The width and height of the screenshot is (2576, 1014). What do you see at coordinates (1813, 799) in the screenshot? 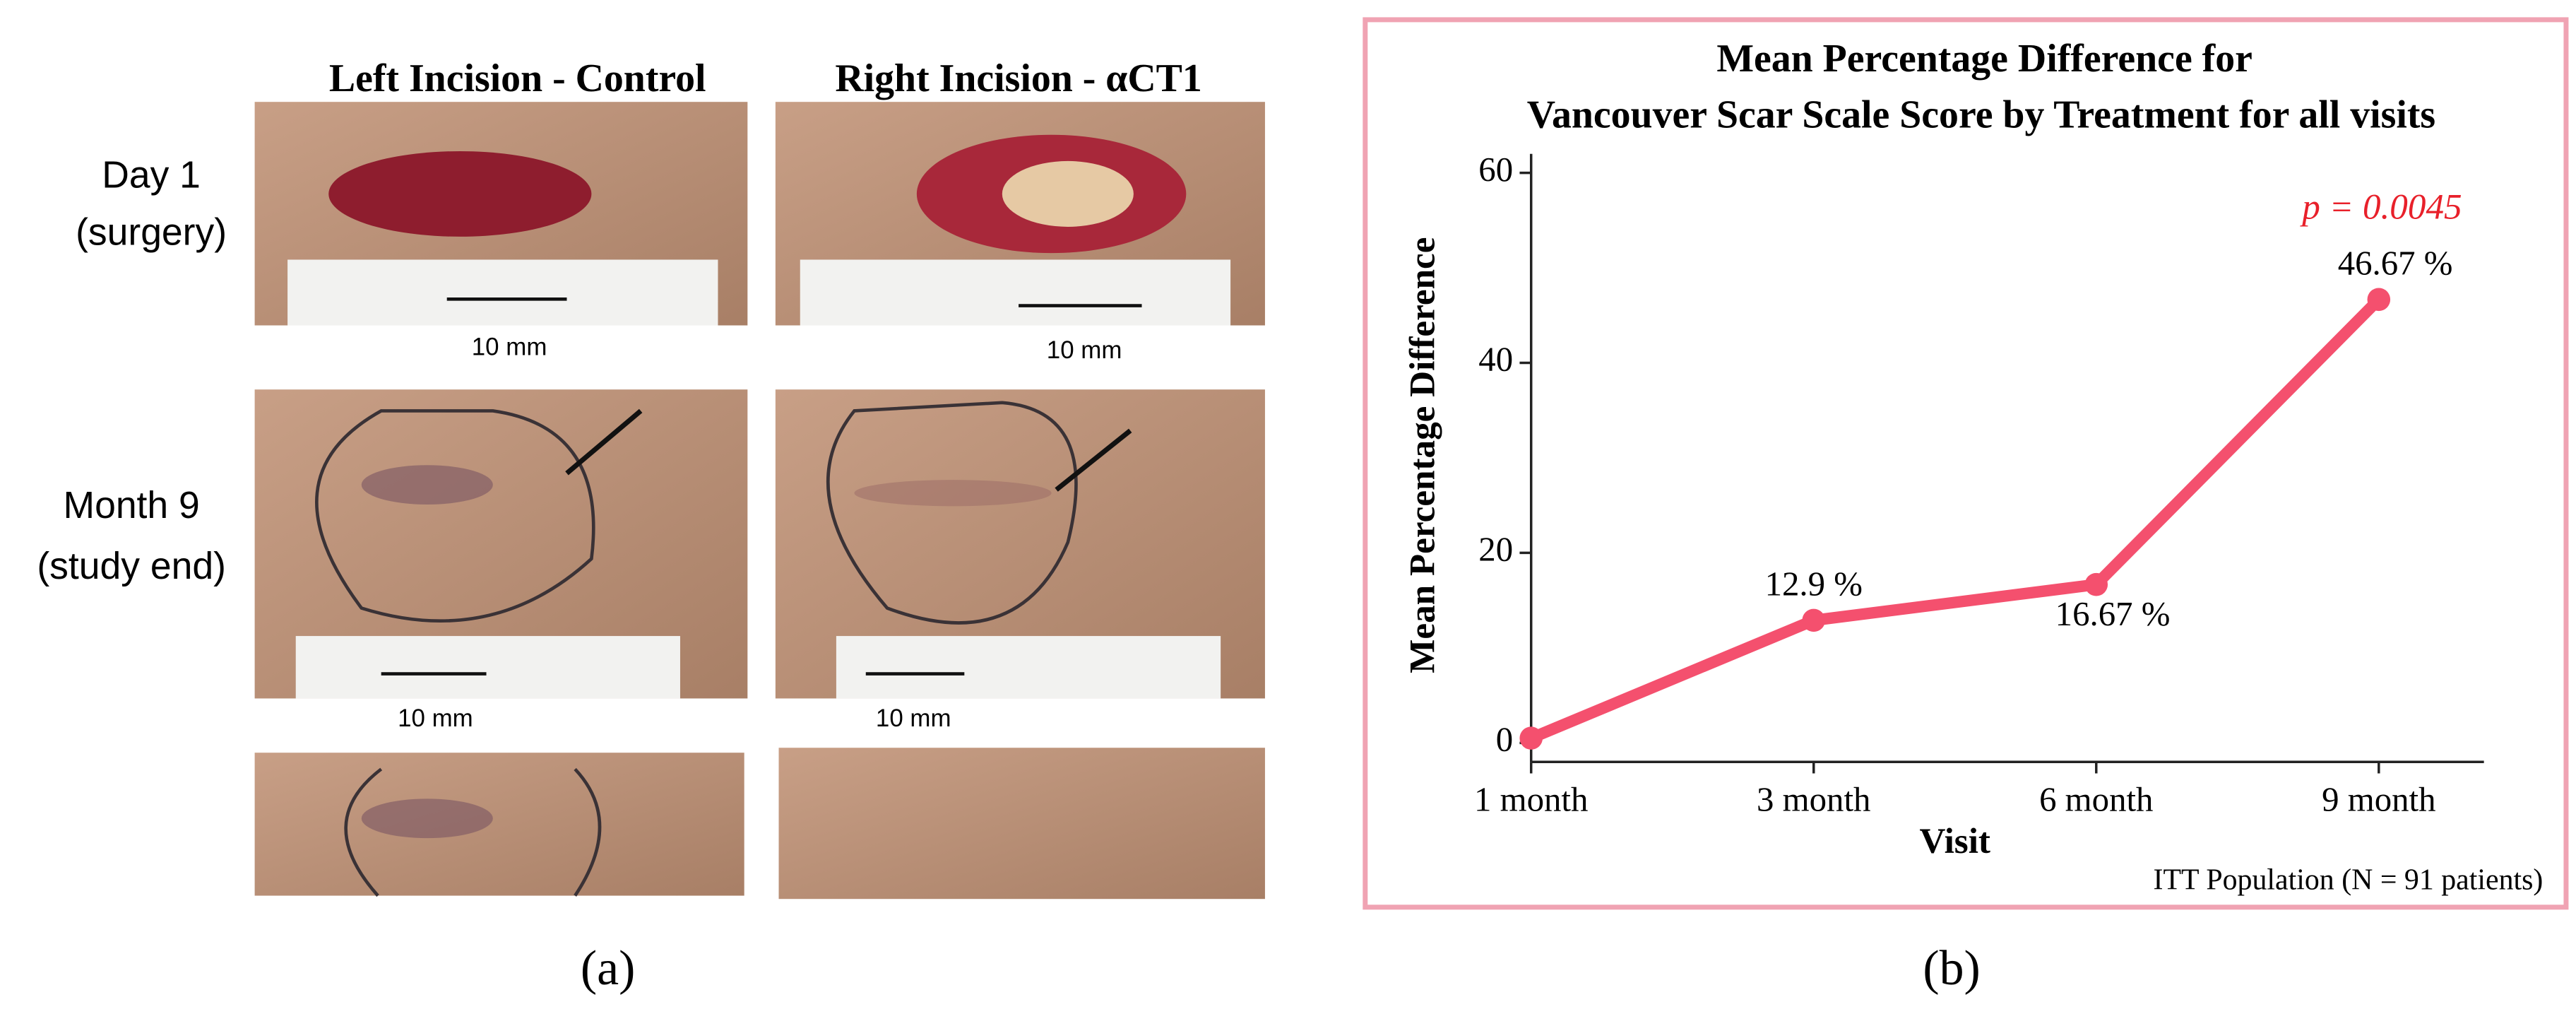
I see `x-tick-label: 3 month` at bounding box center [1813, 799].